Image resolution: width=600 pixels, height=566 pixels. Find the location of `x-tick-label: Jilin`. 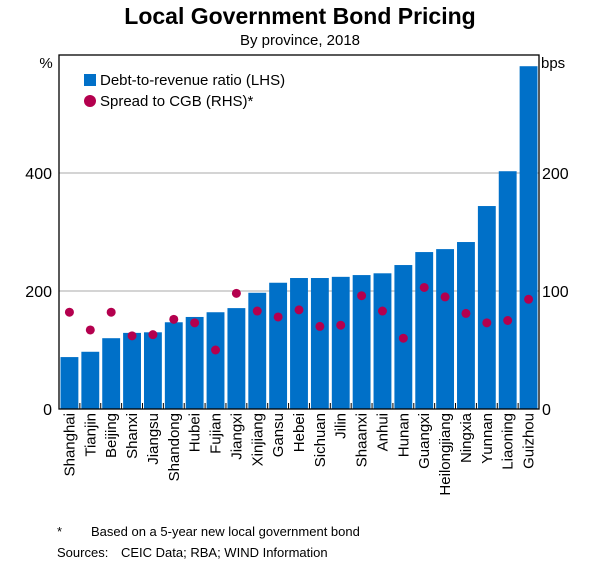

x-tick-label: Jilin is located at coordinates (341, 426).